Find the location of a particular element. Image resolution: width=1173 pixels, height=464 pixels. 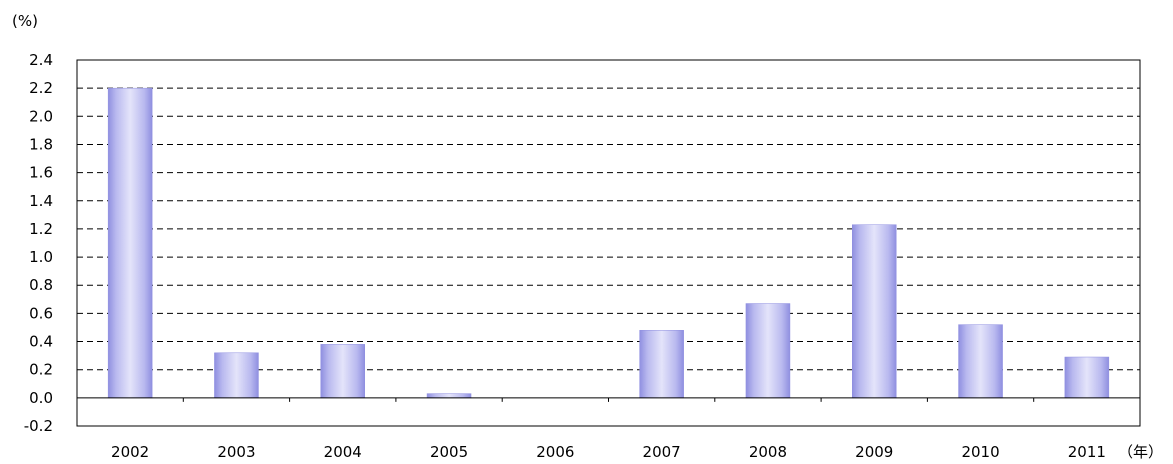

x-tick-label: 2011 is located at coordinates (1087, 452).